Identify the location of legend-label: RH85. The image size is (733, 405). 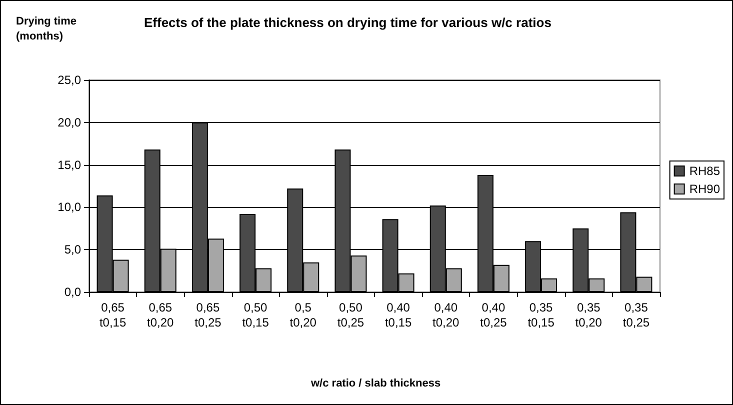
(704, 171).